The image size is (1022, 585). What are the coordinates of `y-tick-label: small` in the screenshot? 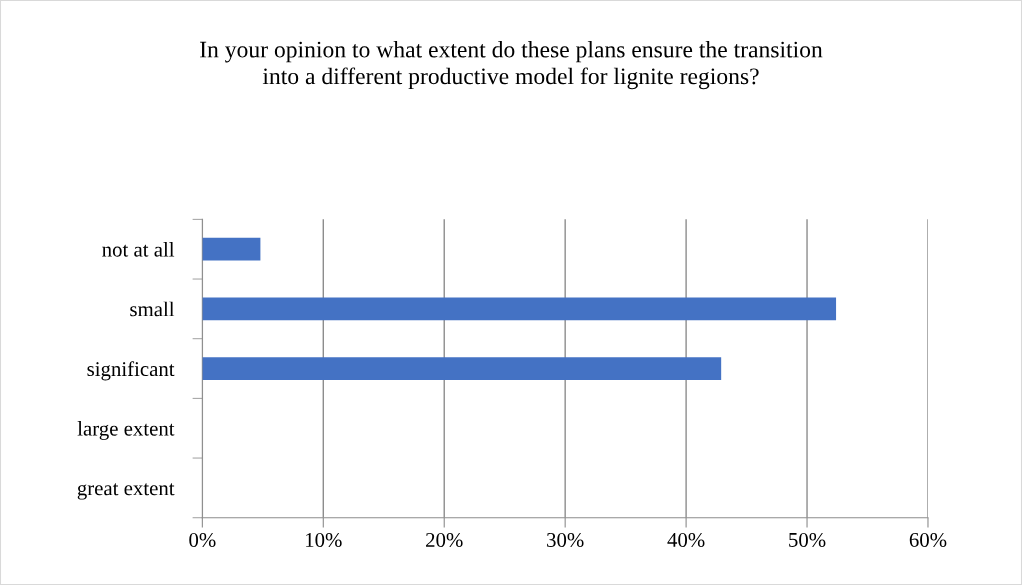 It's located at (152, 309).